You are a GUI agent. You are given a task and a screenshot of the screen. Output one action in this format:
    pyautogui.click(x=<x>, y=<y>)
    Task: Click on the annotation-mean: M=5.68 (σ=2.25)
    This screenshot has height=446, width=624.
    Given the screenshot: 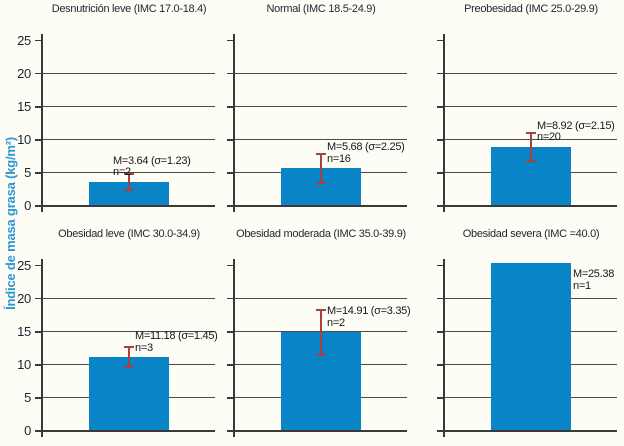 What is the action you would take?
    pyautogui.click(x=366, y=147)
    